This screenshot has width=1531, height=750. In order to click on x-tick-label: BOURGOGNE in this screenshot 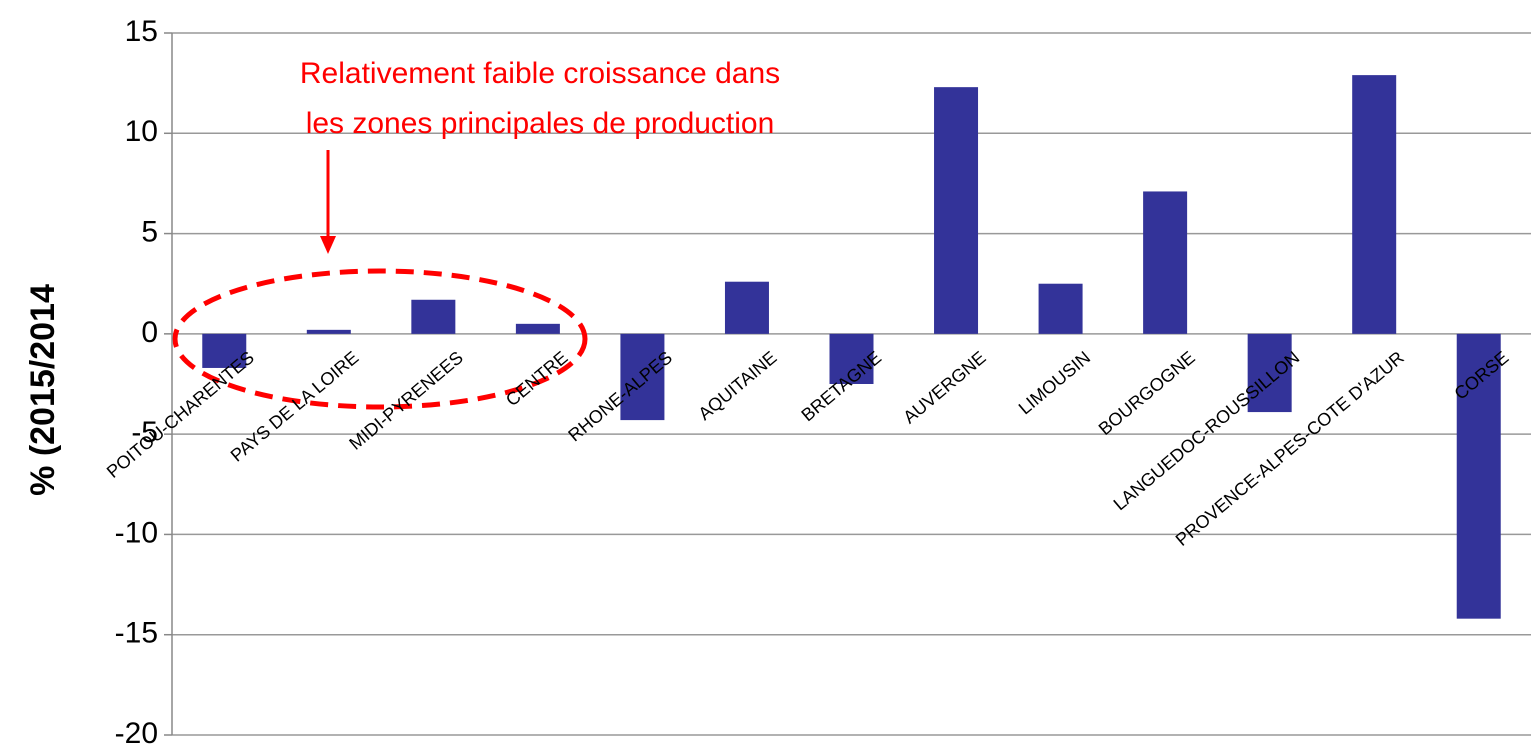, I will do `click(1147, 393)`.